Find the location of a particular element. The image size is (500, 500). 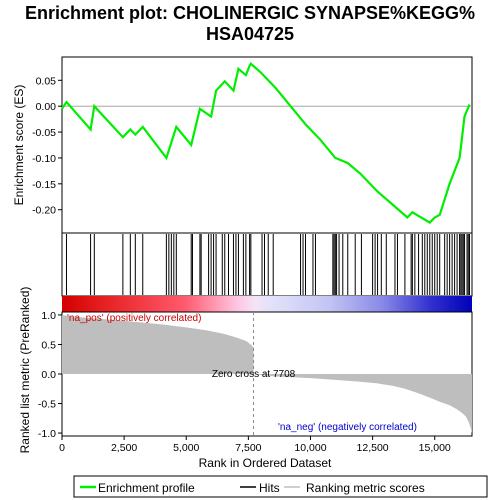

metric-y-tick-label: -0.5 is located at coordinates (47, 405).